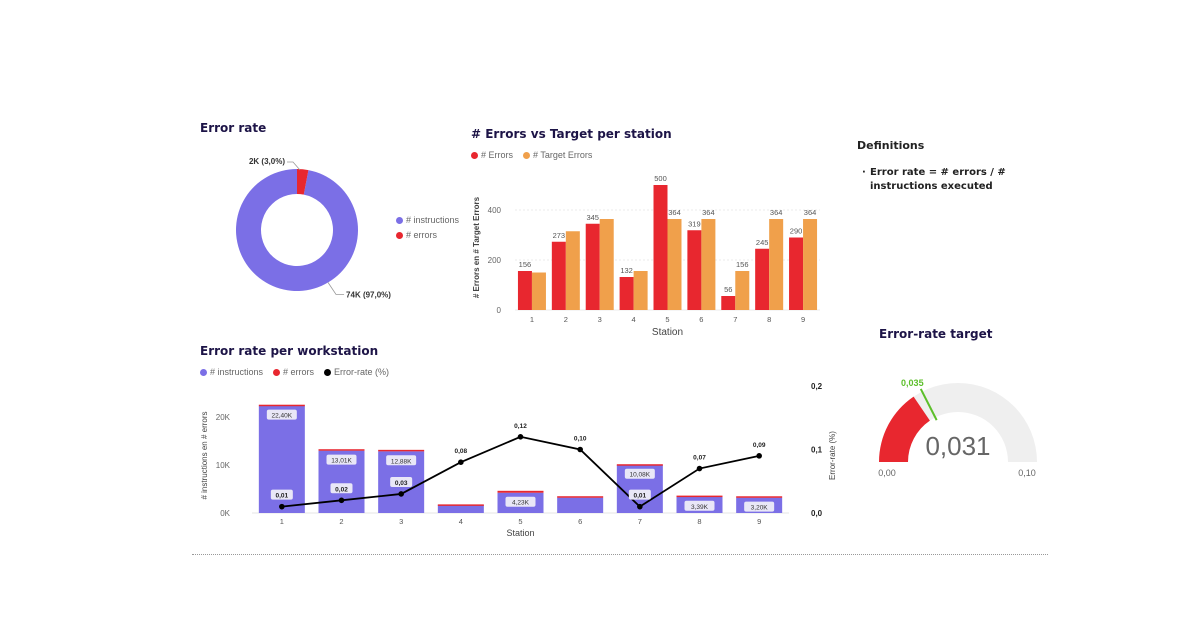 The image size is (1200, 630). I want to click on legend-swatch-error-rate, so click(328, 372).